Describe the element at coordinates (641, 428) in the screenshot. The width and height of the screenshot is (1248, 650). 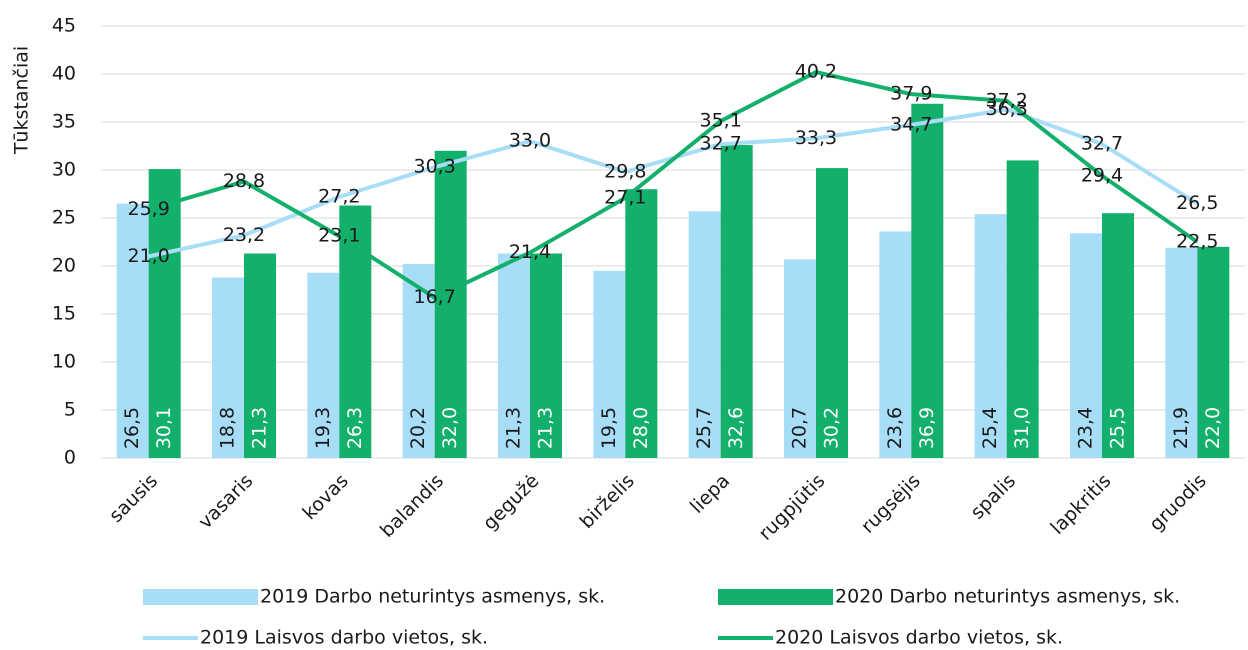
I see `bar-value-label: 28,0` at that location.